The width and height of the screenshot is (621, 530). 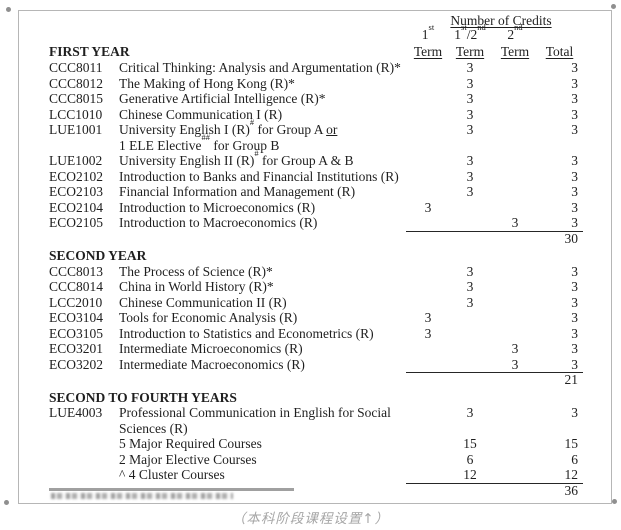 I want to click on course-code: CCC8011, so click(x=76, y=67).